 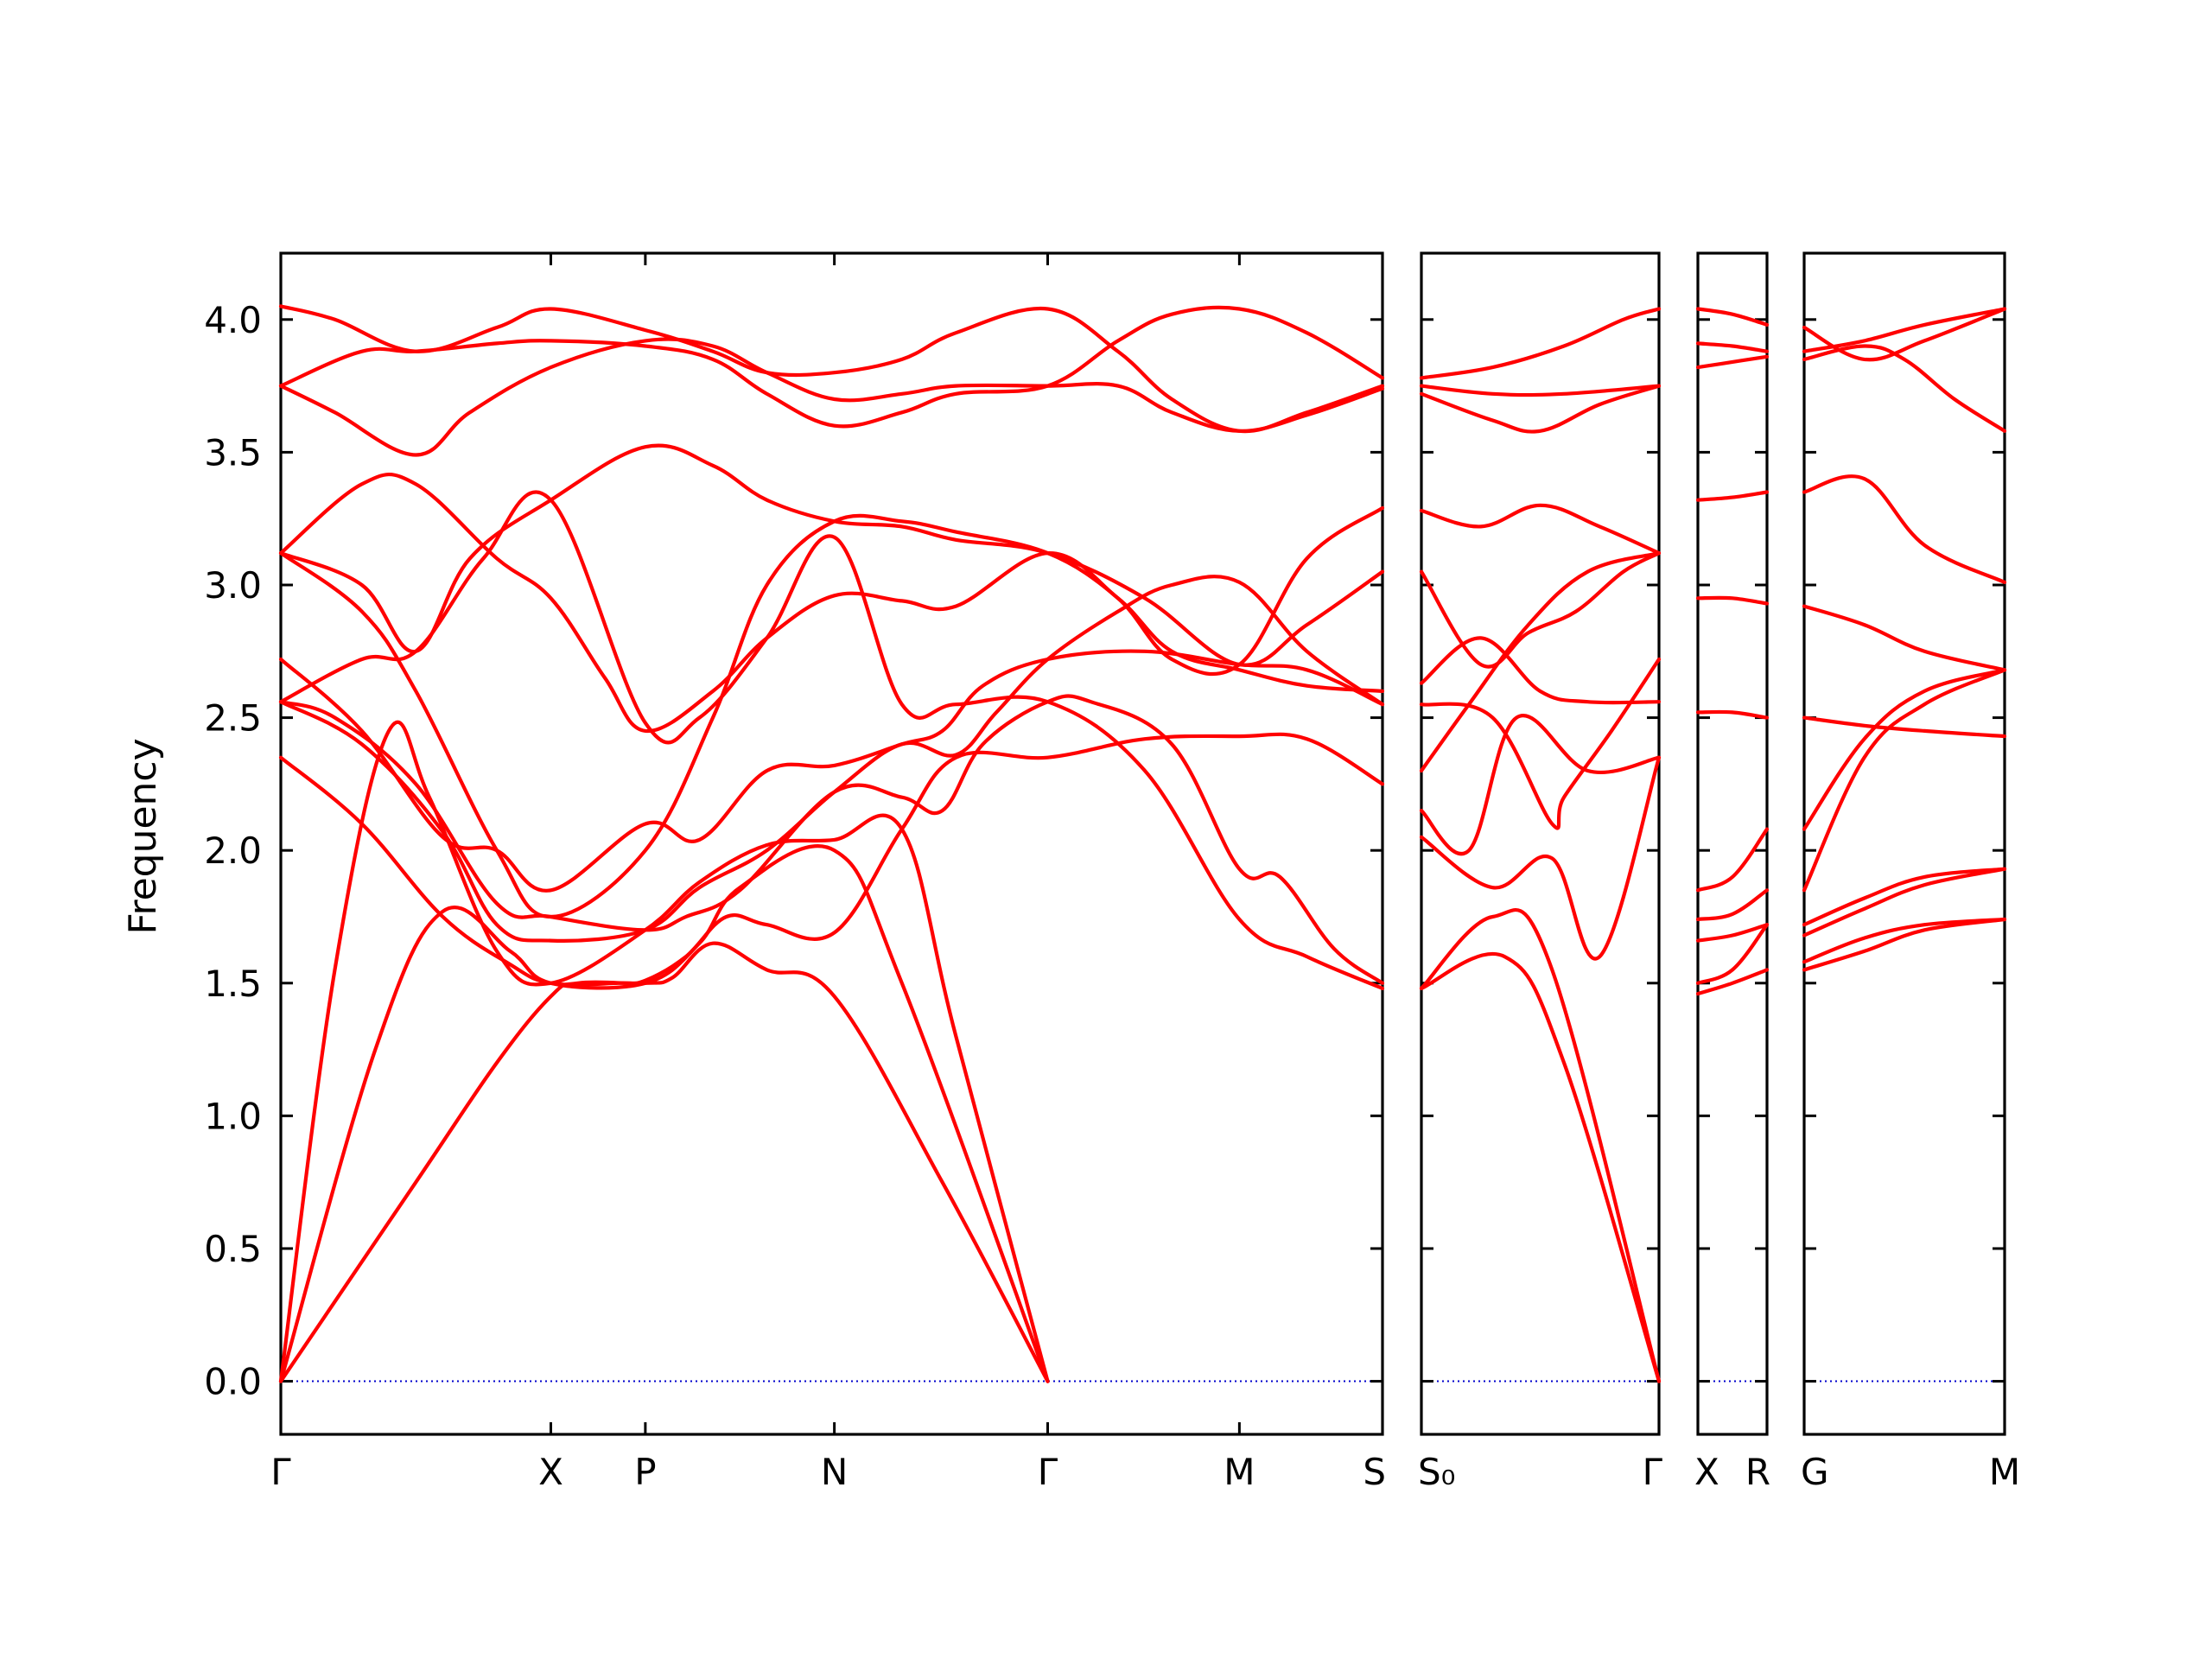 What do you see at coordinates (834, 1472) in the screenshot?
I see `x-tick-label: N` at bounding box center [834, 1472].